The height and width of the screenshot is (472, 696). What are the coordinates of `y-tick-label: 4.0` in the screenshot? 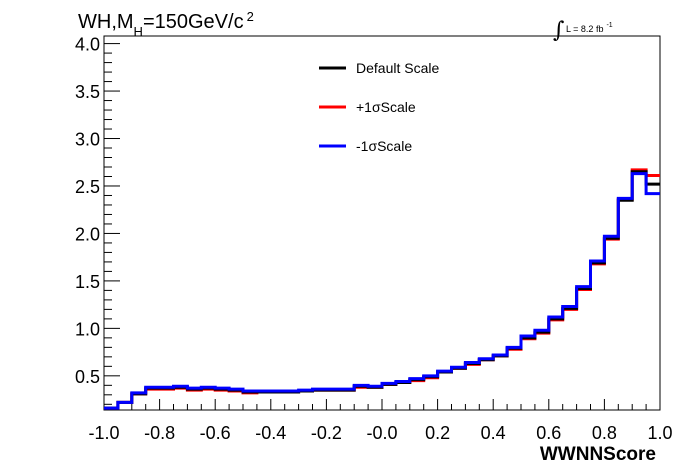 It's located at (87, 45).